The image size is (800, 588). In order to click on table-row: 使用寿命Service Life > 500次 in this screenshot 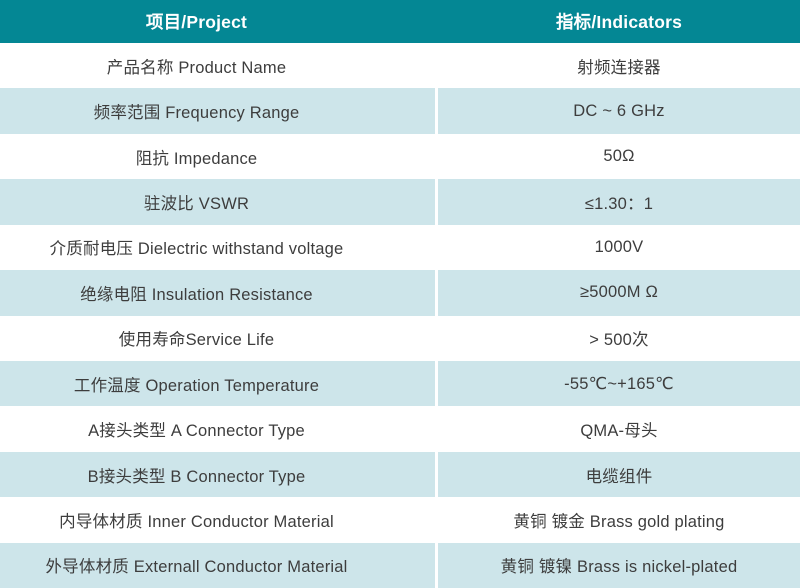, I will do `click(400, 338)`.